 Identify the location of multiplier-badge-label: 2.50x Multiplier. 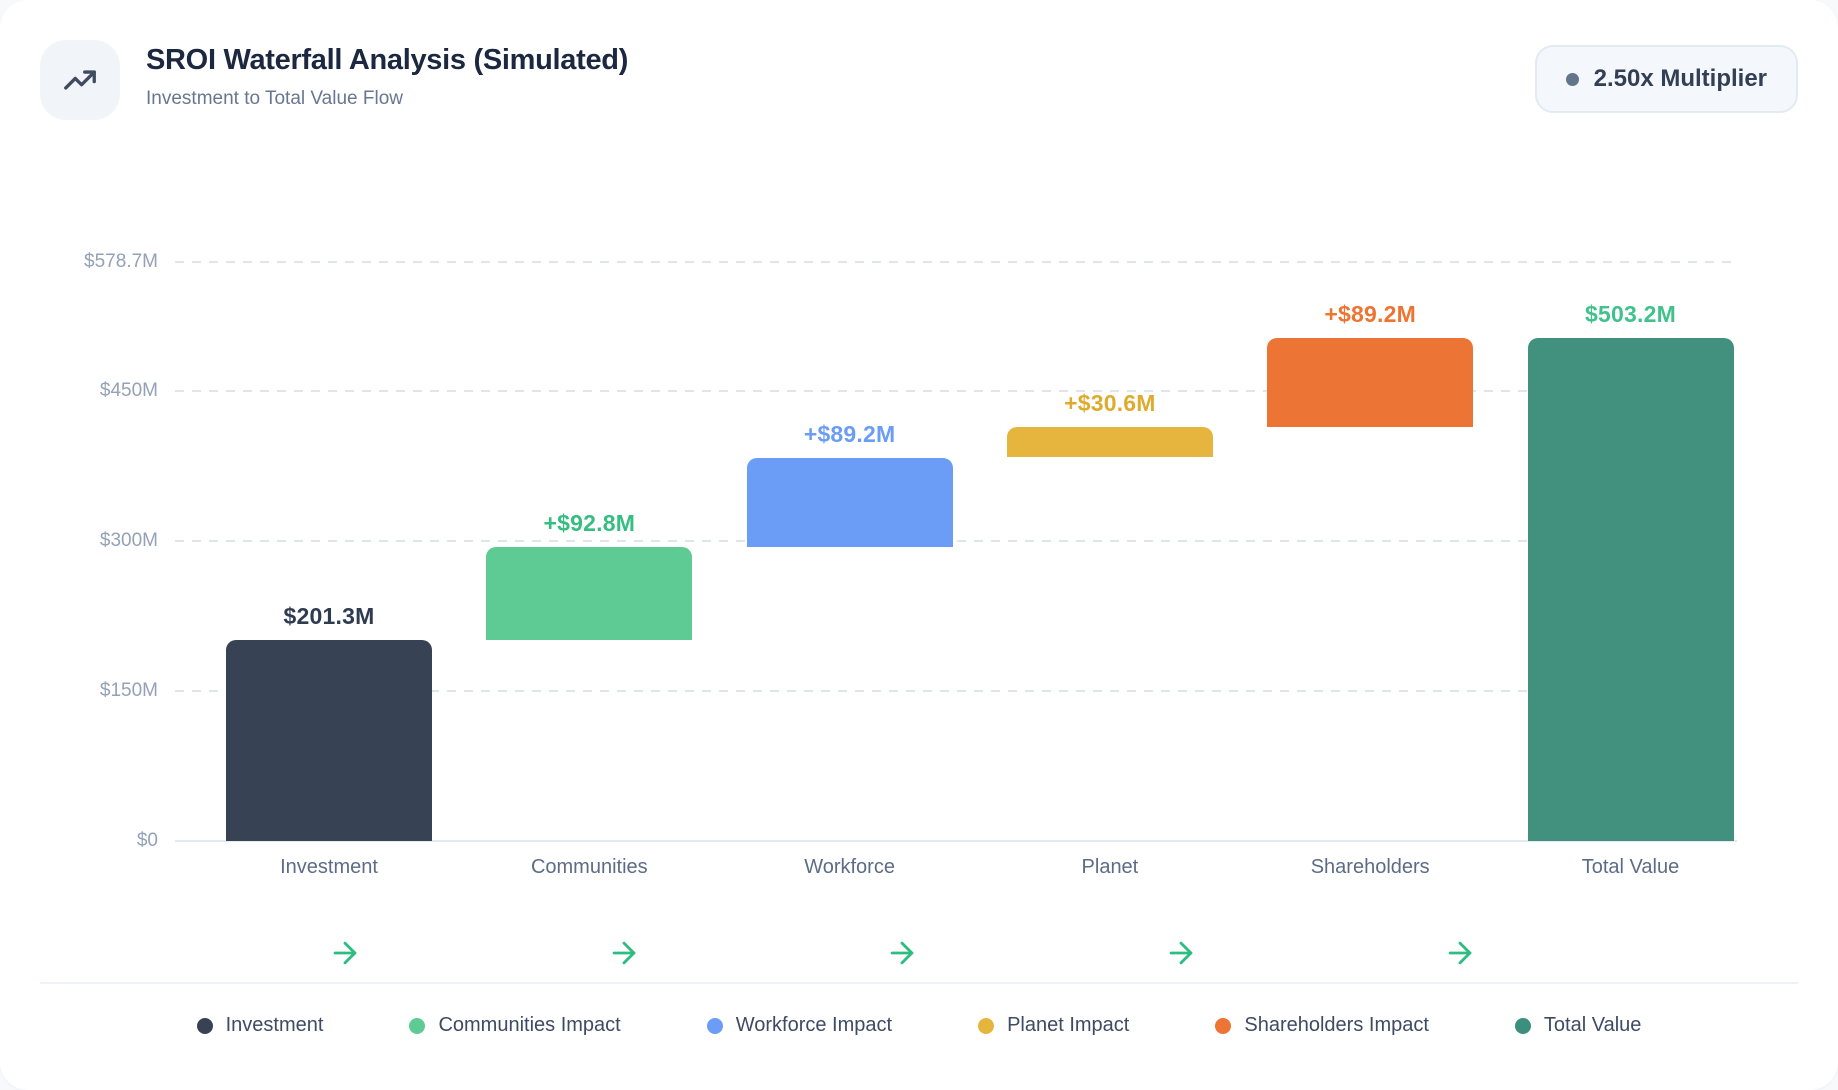
(1680, 78).